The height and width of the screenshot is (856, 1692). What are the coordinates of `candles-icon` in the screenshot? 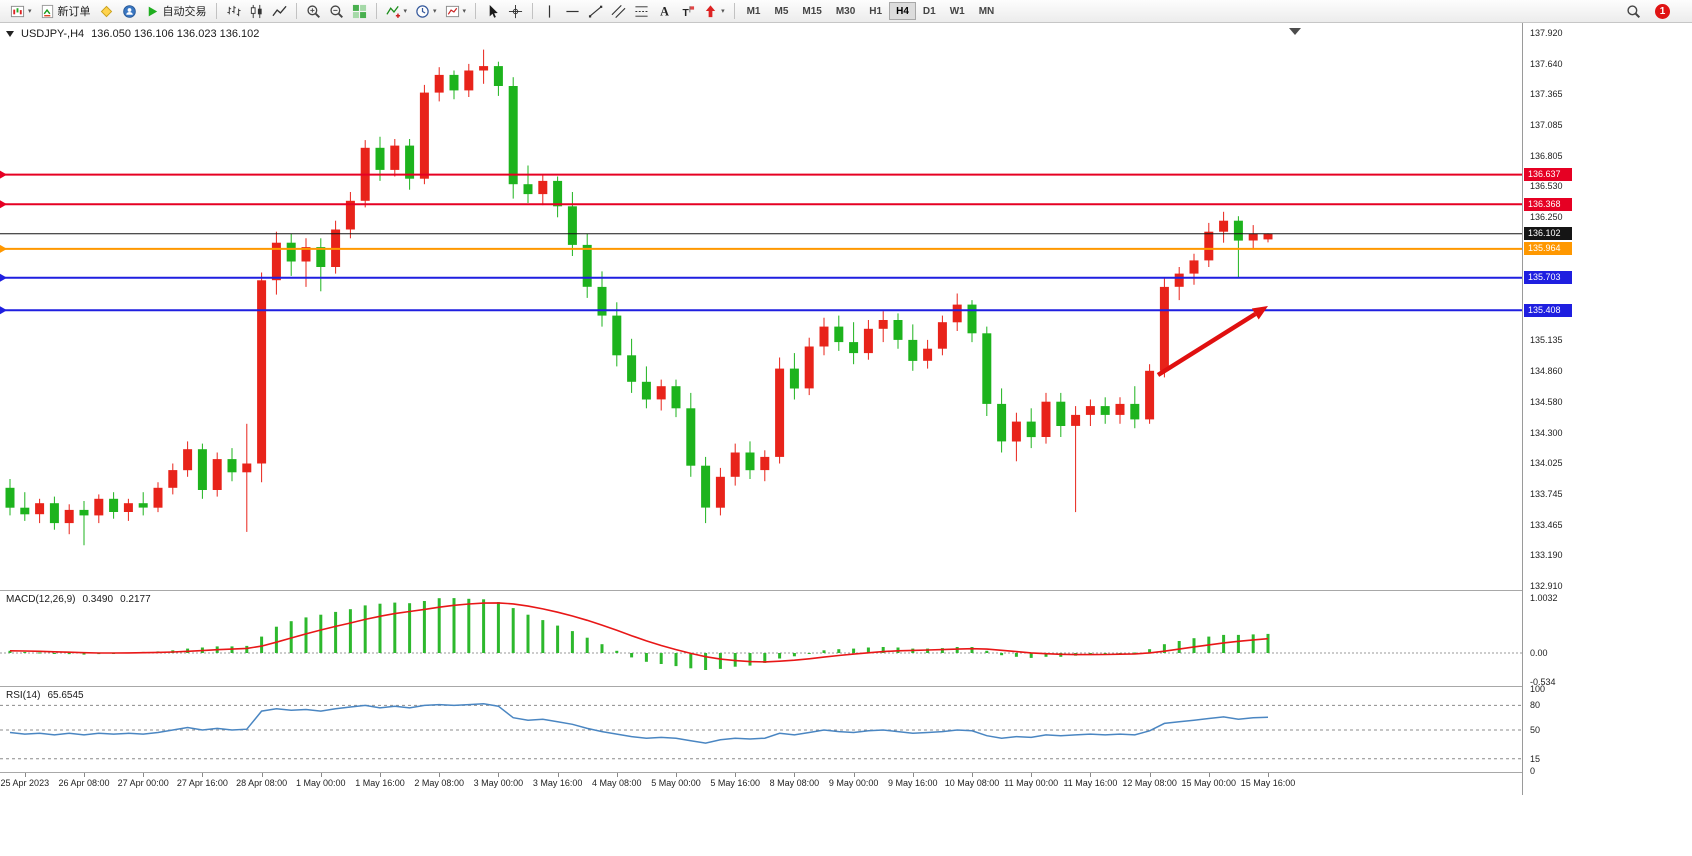 It's located at (256, 11).